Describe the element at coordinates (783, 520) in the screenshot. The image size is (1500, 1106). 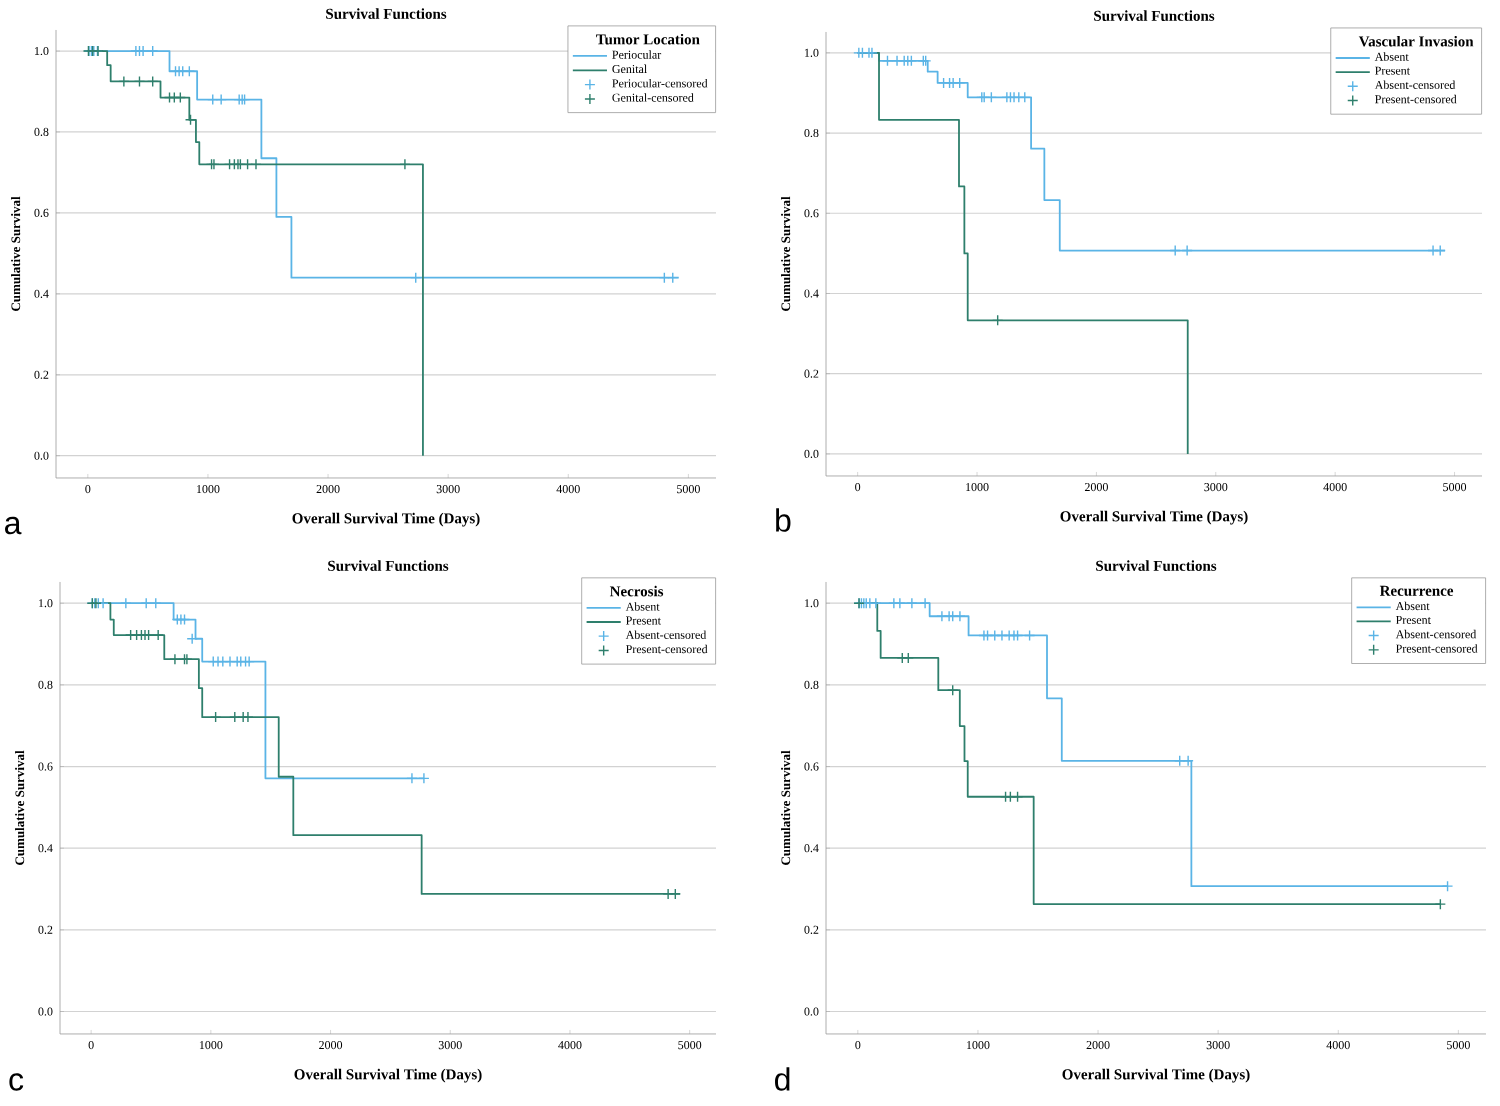
I see `text: b` at that location.